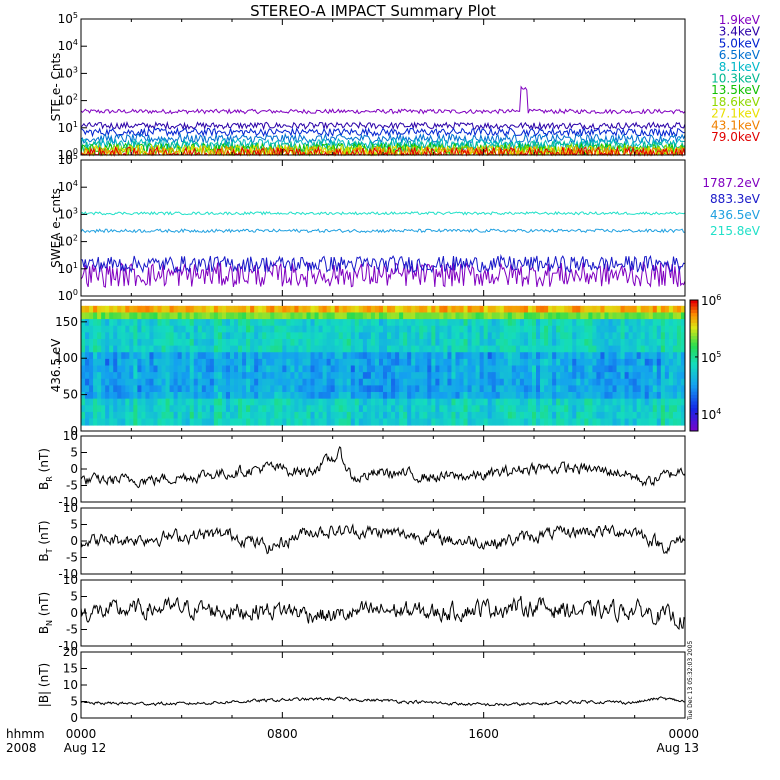 The image size is (780, 780). What do you see at coordinates (70, 685) in the screenshot?
I see `y-tick-label: 10` at bounding box center [70, 685].